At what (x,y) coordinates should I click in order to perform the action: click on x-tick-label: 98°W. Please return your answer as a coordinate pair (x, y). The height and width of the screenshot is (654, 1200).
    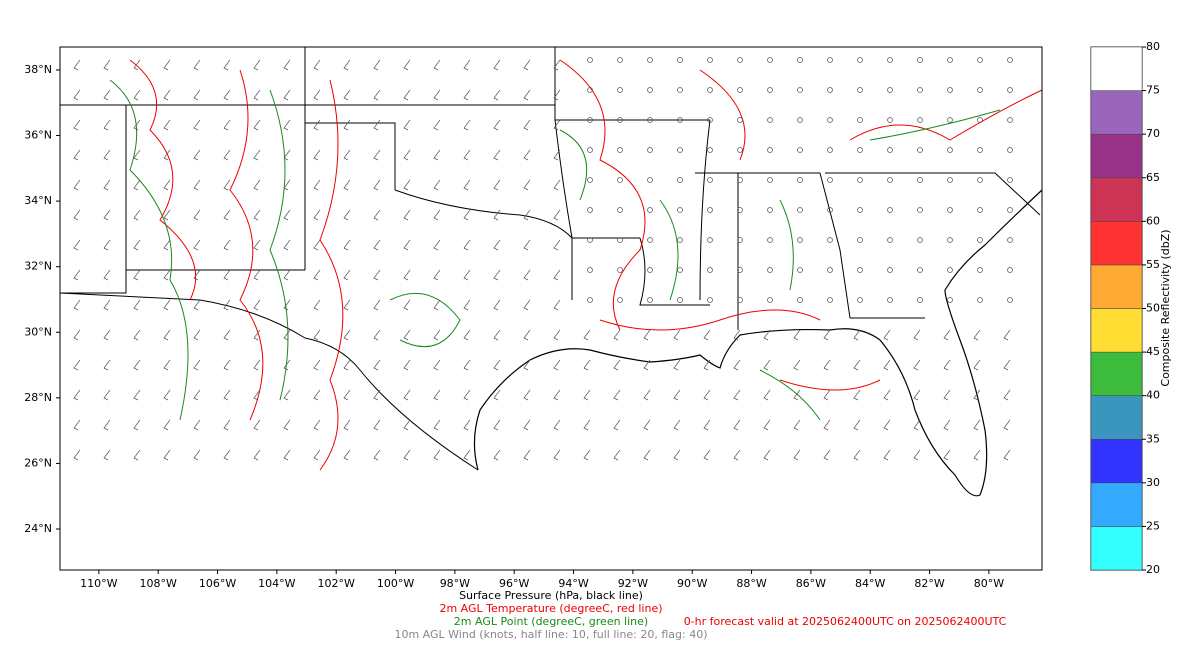
    Looking at the image, I should click on (455, 583).